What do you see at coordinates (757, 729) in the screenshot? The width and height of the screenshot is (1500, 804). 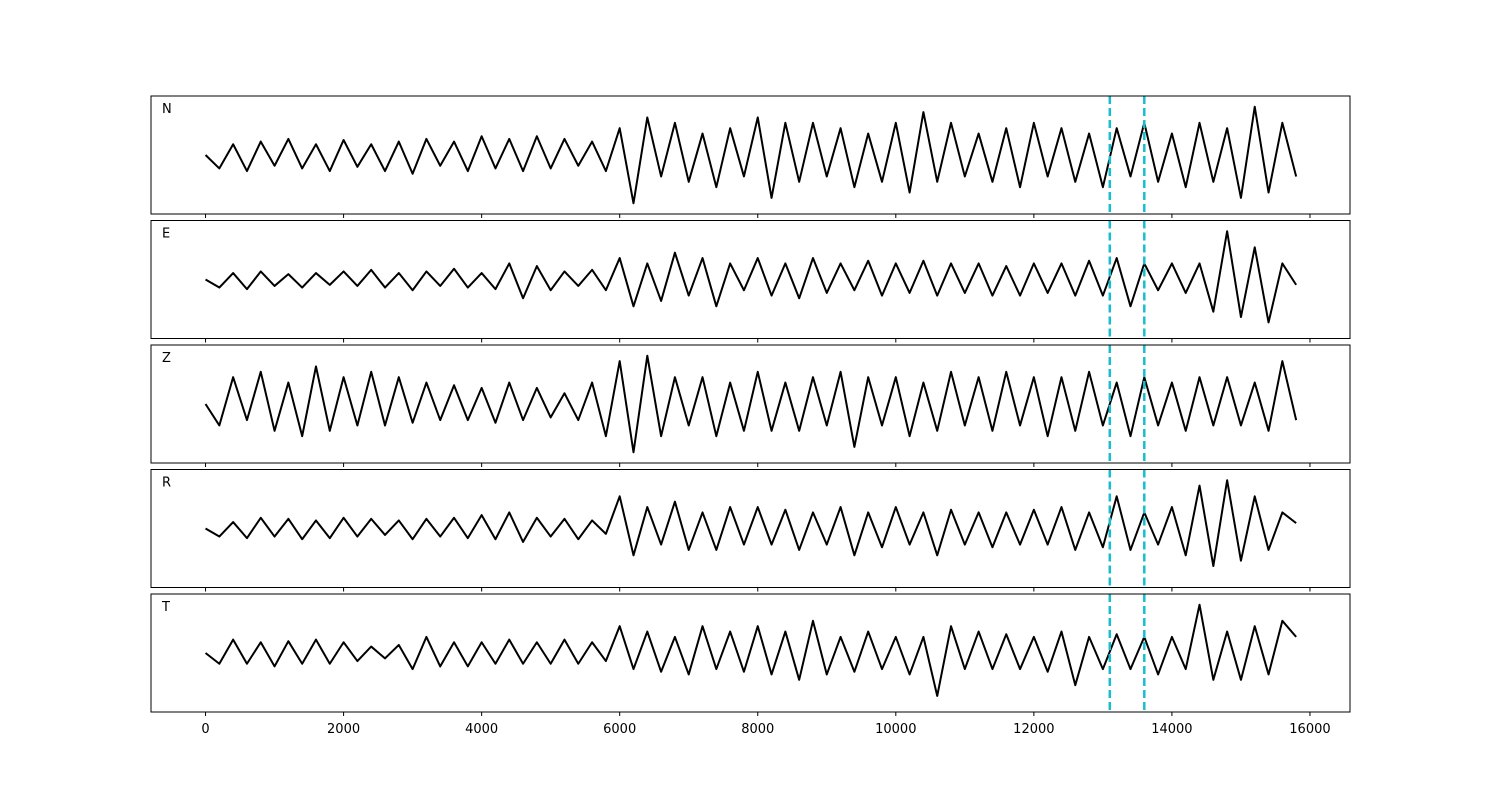 I see `x-tick-label: 8000` at bounding box center [757, 729].